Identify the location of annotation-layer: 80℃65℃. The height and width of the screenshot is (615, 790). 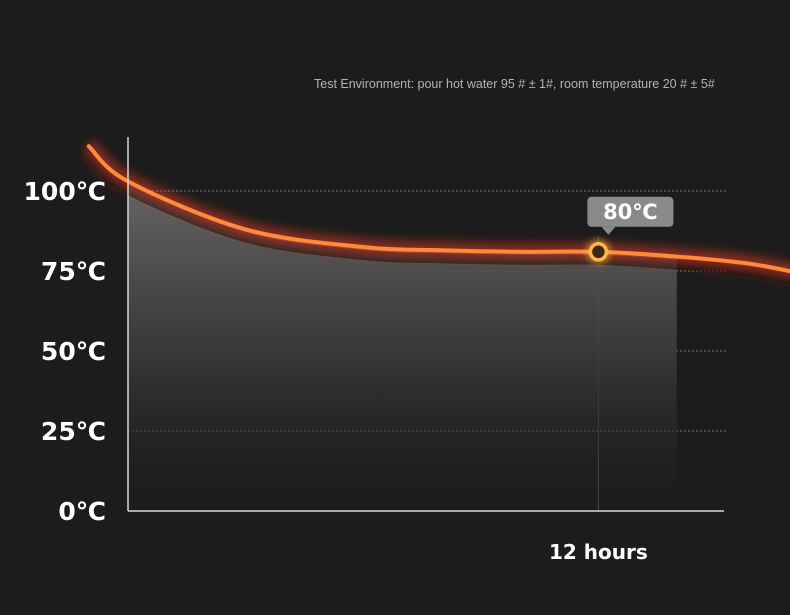
(629, 230).